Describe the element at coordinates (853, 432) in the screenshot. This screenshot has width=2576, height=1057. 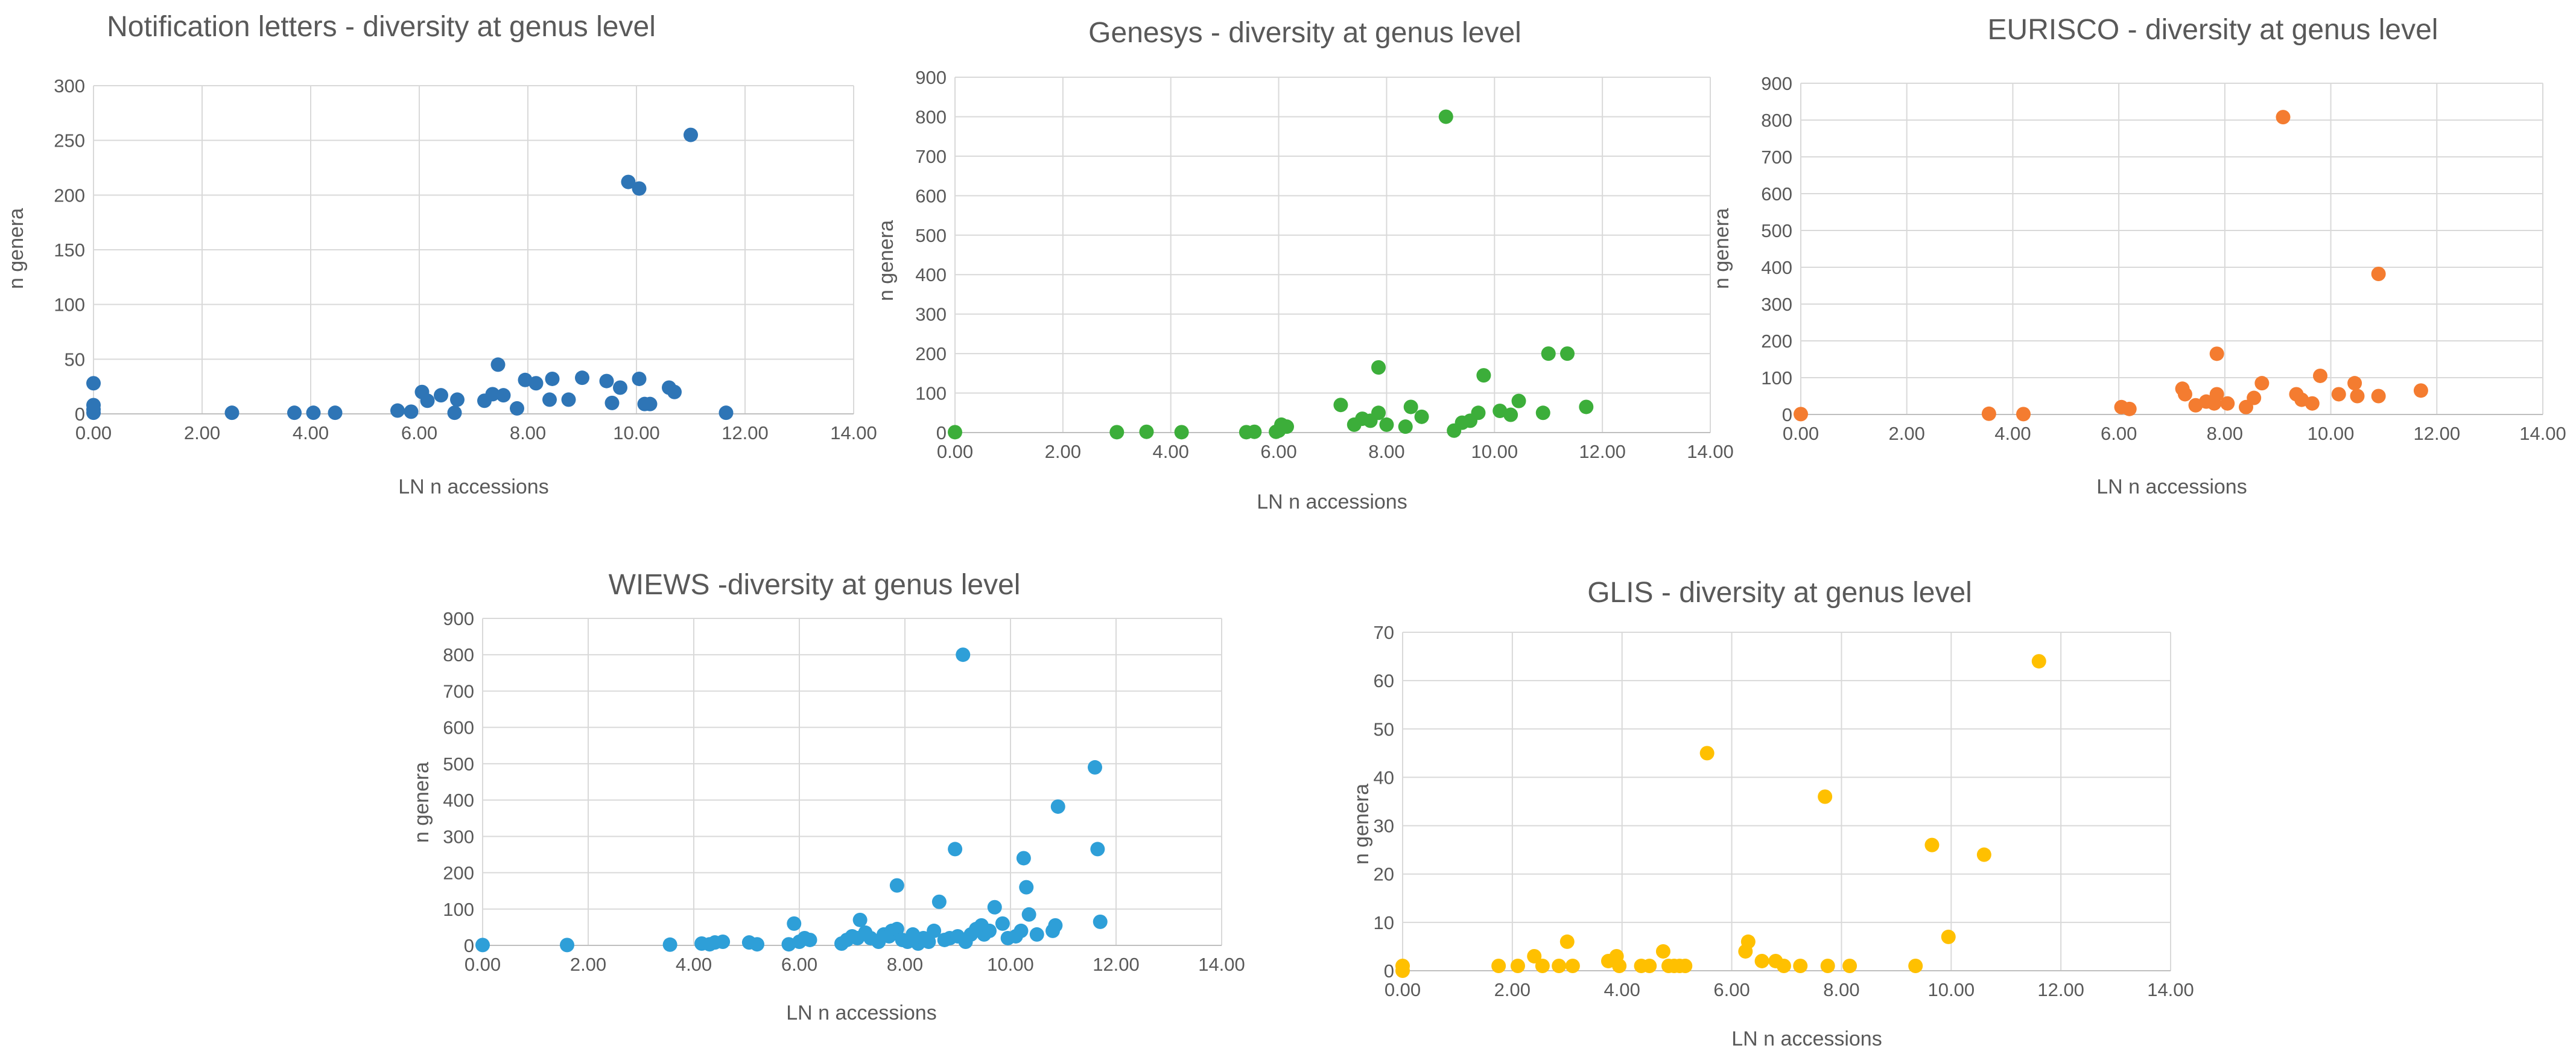
I see `x-tick-label: 14.00` at that location.